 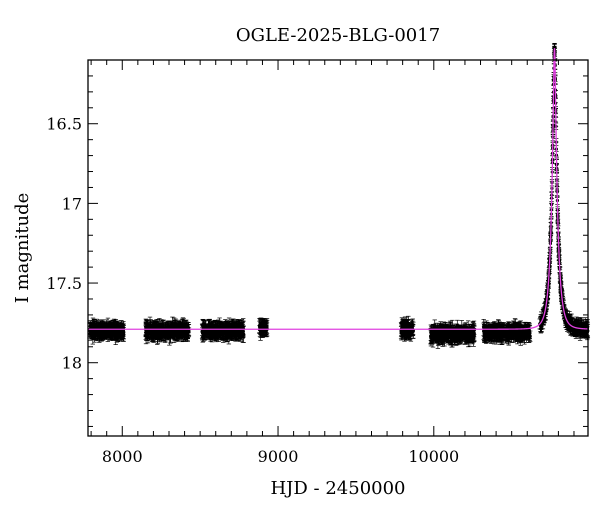 I want to click on x-tick-label: 10000, so click(x=433, y=456).